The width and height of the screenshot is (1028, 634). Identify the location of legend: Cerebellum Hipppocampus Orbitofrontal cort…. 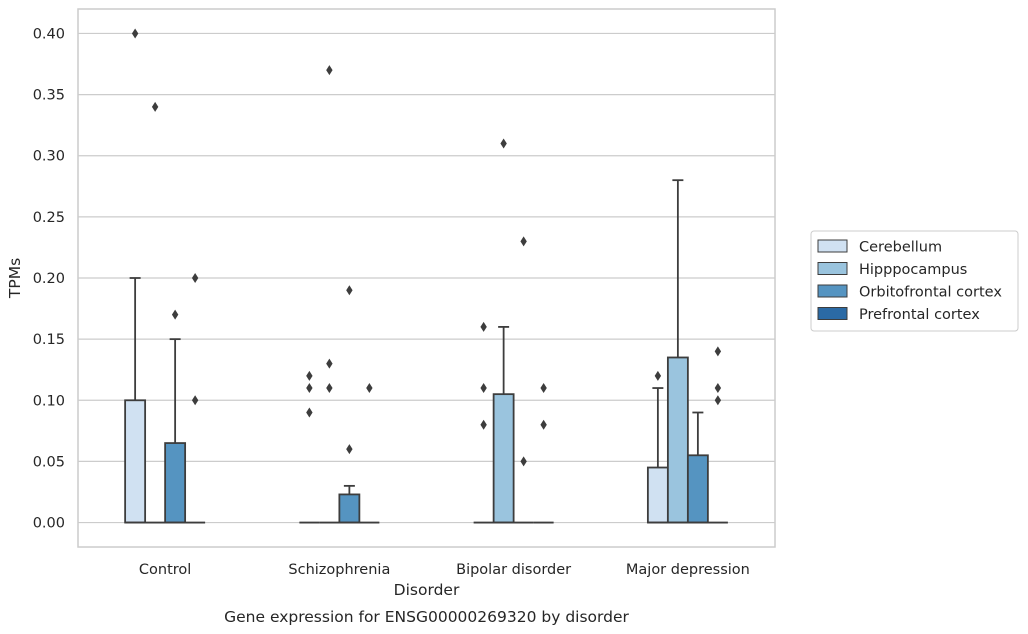
(914, 281).